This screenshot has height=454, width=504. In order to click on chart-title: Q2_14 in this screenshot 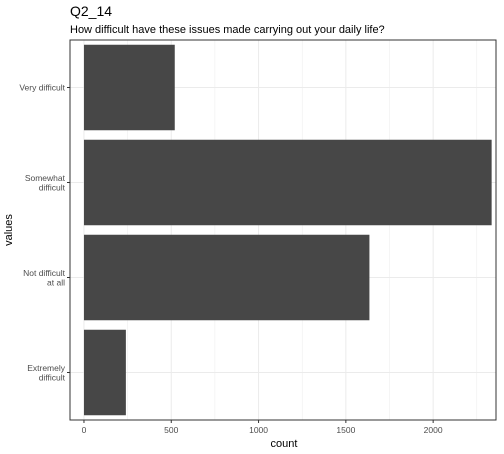, I will do `click(91, 11)`.